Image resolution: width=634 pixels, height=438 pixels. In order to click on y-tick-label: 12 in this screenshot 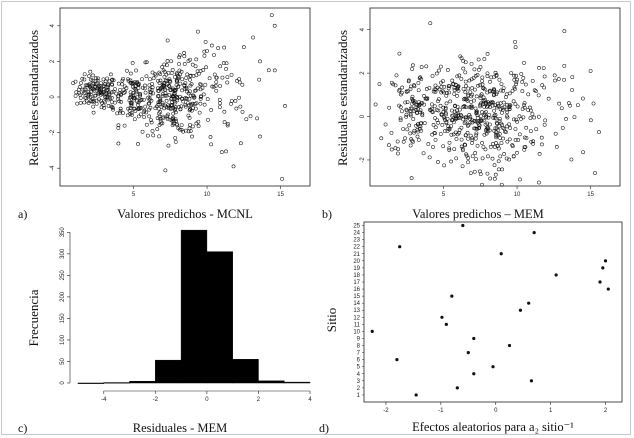, I will do `click(356, 318)`.